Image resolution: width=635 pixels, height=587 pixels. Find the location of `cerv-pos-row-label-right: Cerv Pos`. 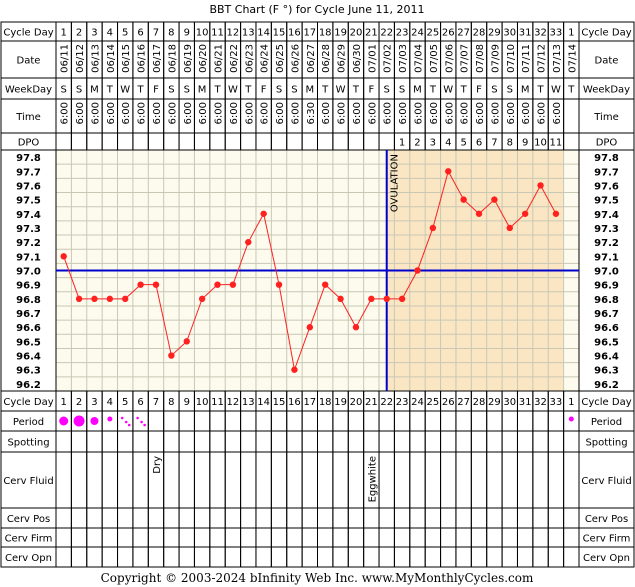

cerv-pos-row-label-right: Cerv Pos is located at coordinates (606, 519).